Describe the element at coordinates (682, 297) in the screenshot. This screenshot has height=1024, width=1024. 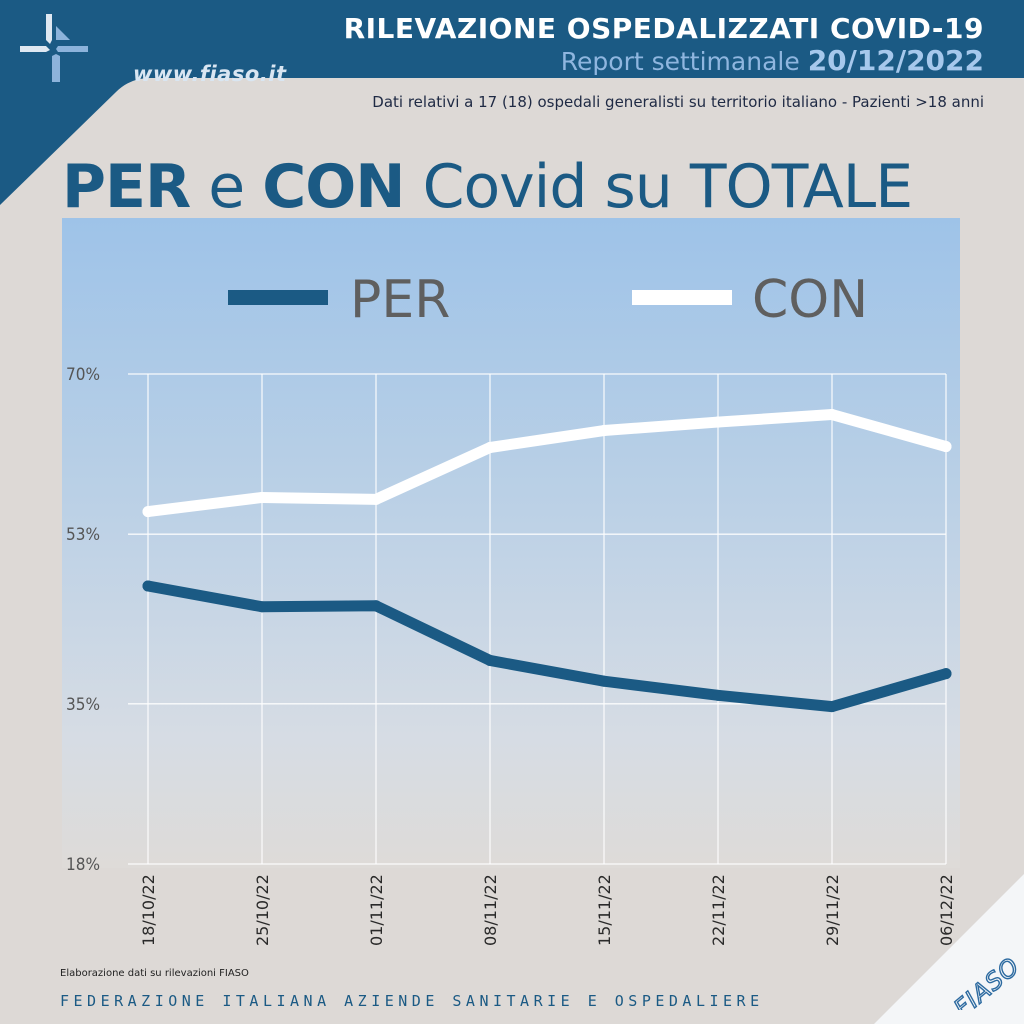
I see `legend-swatch-con` at that location.